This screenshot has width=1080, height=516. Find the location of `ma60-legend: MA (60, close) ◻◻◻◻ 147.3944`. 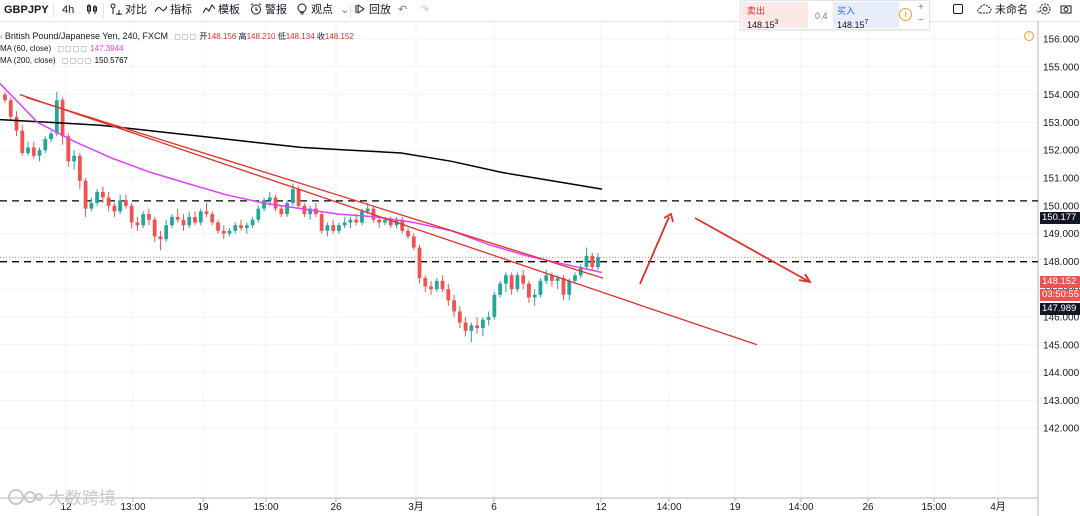

ma60-legend: MA (60, close) ◻◻◻◻ 147.3944 is located at coordinates (62, 49).